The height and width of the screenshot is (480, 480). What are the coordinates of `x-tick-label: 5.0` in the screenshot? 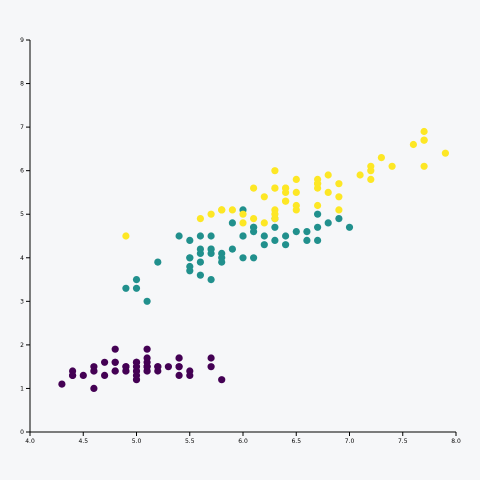 It's located at (137, 441).